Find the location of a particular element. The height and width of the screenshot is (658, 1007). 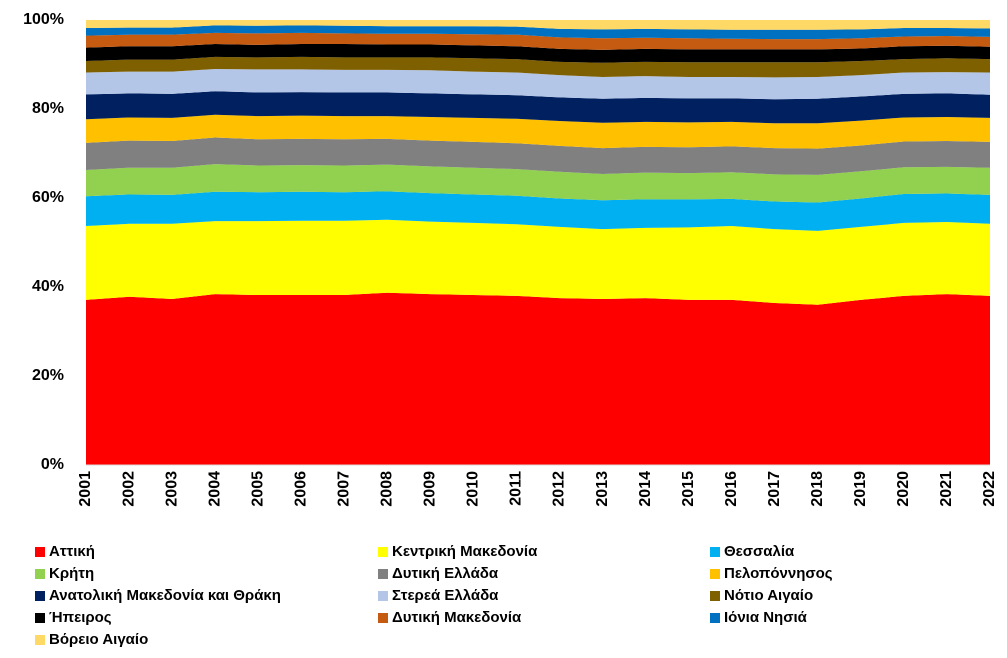

y-tick-label: 100% is located at coordinates (43, 19).